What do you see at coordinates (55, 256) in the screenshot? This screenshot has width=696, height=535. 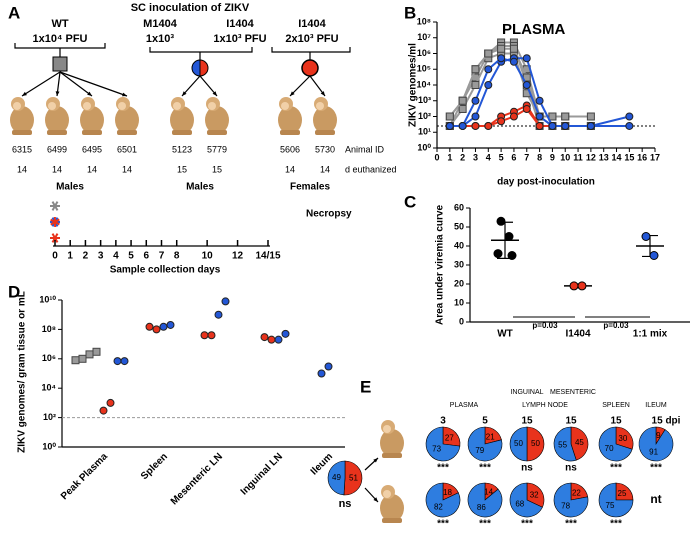 I see `timeline-label: 0` at bounding box center [55, 256].